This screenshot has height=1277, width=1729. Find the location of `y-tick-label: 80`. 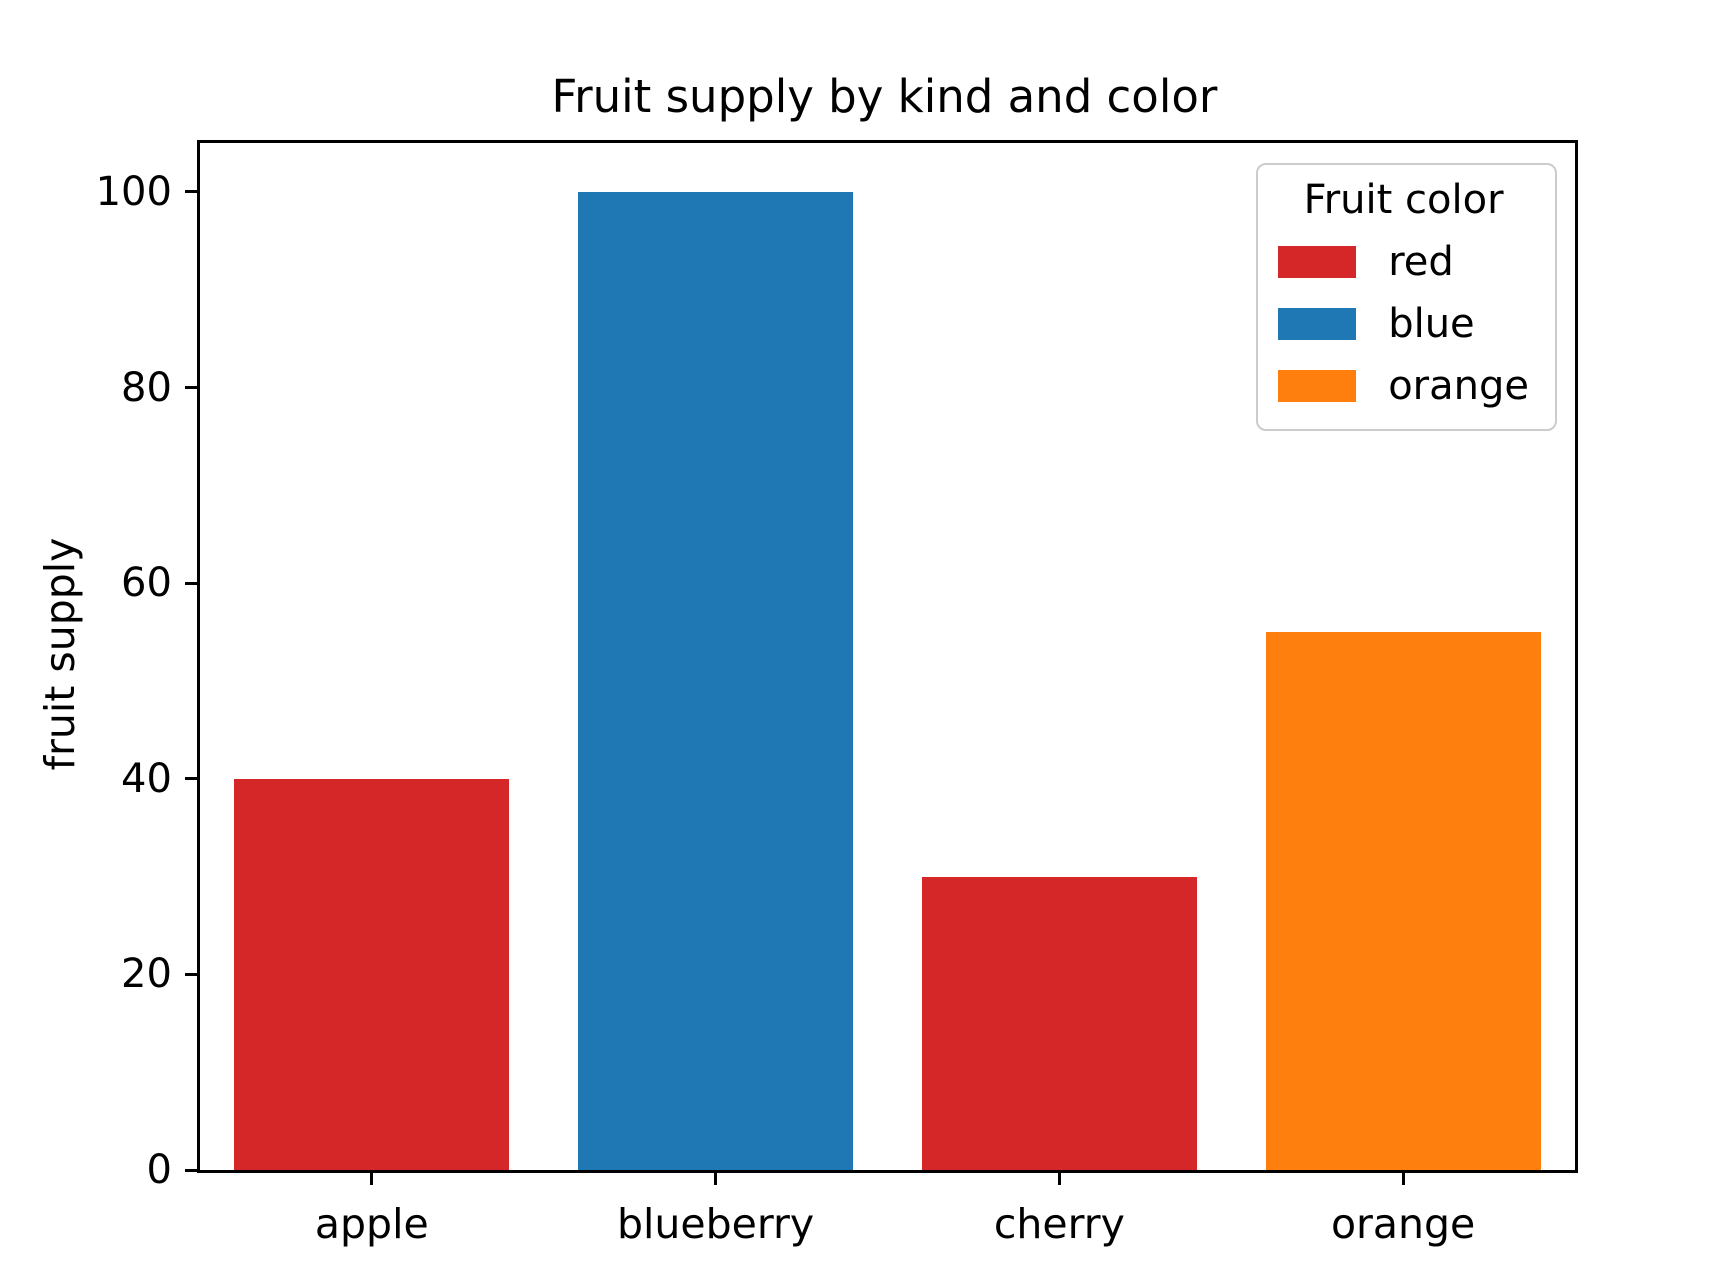

y-tick-label: 80 is located at coordinates (146, 387).